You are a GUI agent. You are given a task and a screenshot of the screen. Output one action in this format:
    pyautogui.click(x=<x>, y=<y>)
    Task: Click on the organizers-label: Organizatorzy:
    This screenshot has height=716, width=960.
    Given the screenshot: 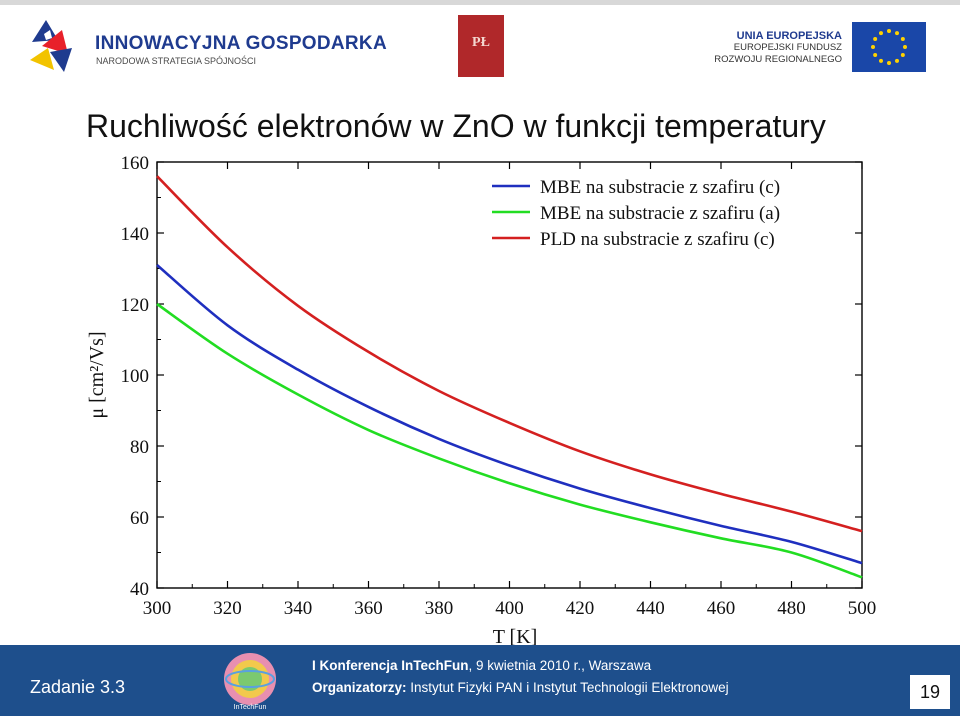 What is the action you would take?
    pyautogui.click(x=359, y=687)
    